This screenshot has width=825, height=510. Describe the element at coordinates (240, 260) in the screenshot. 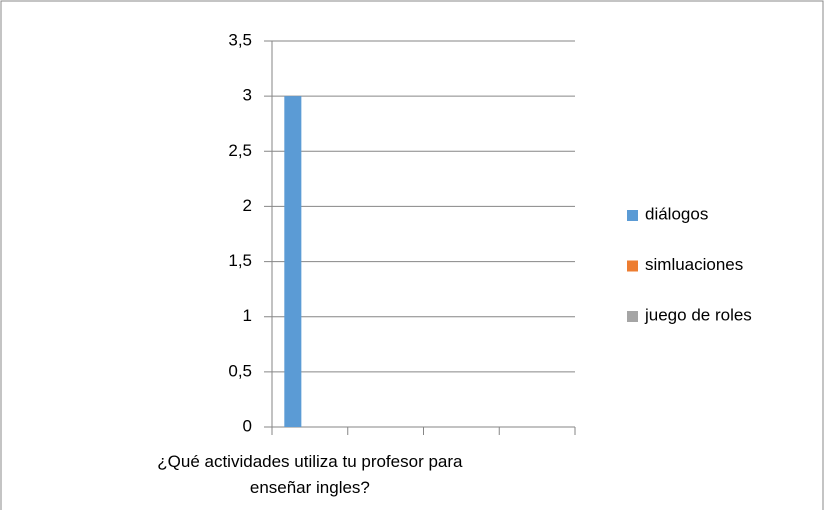

I see `y-tick-label: 1,5` at that location.